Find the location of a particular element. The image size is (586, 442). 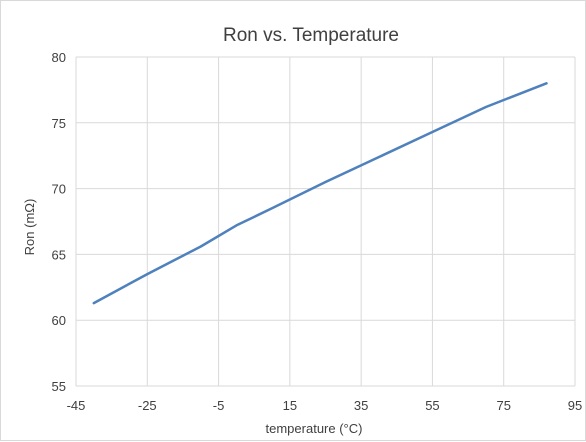

x-tick-label: 75 is located at coordinates (503, 405).